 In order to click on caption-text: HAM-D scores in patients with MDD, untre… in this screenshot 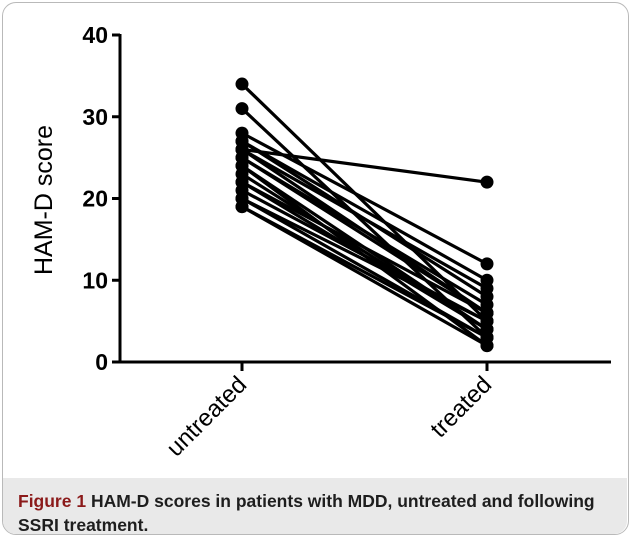, I will do `click(306, 513)`.